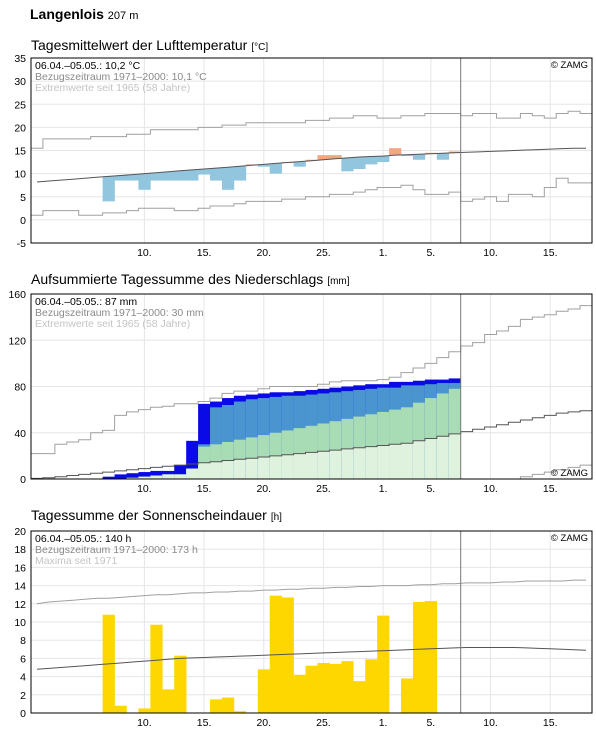 This screenshot has width=596, height=729. What do you see at coordinates (67, 14) in the screenshot?
I see `station-name: Langenlois` at bounding box center [67, 14].